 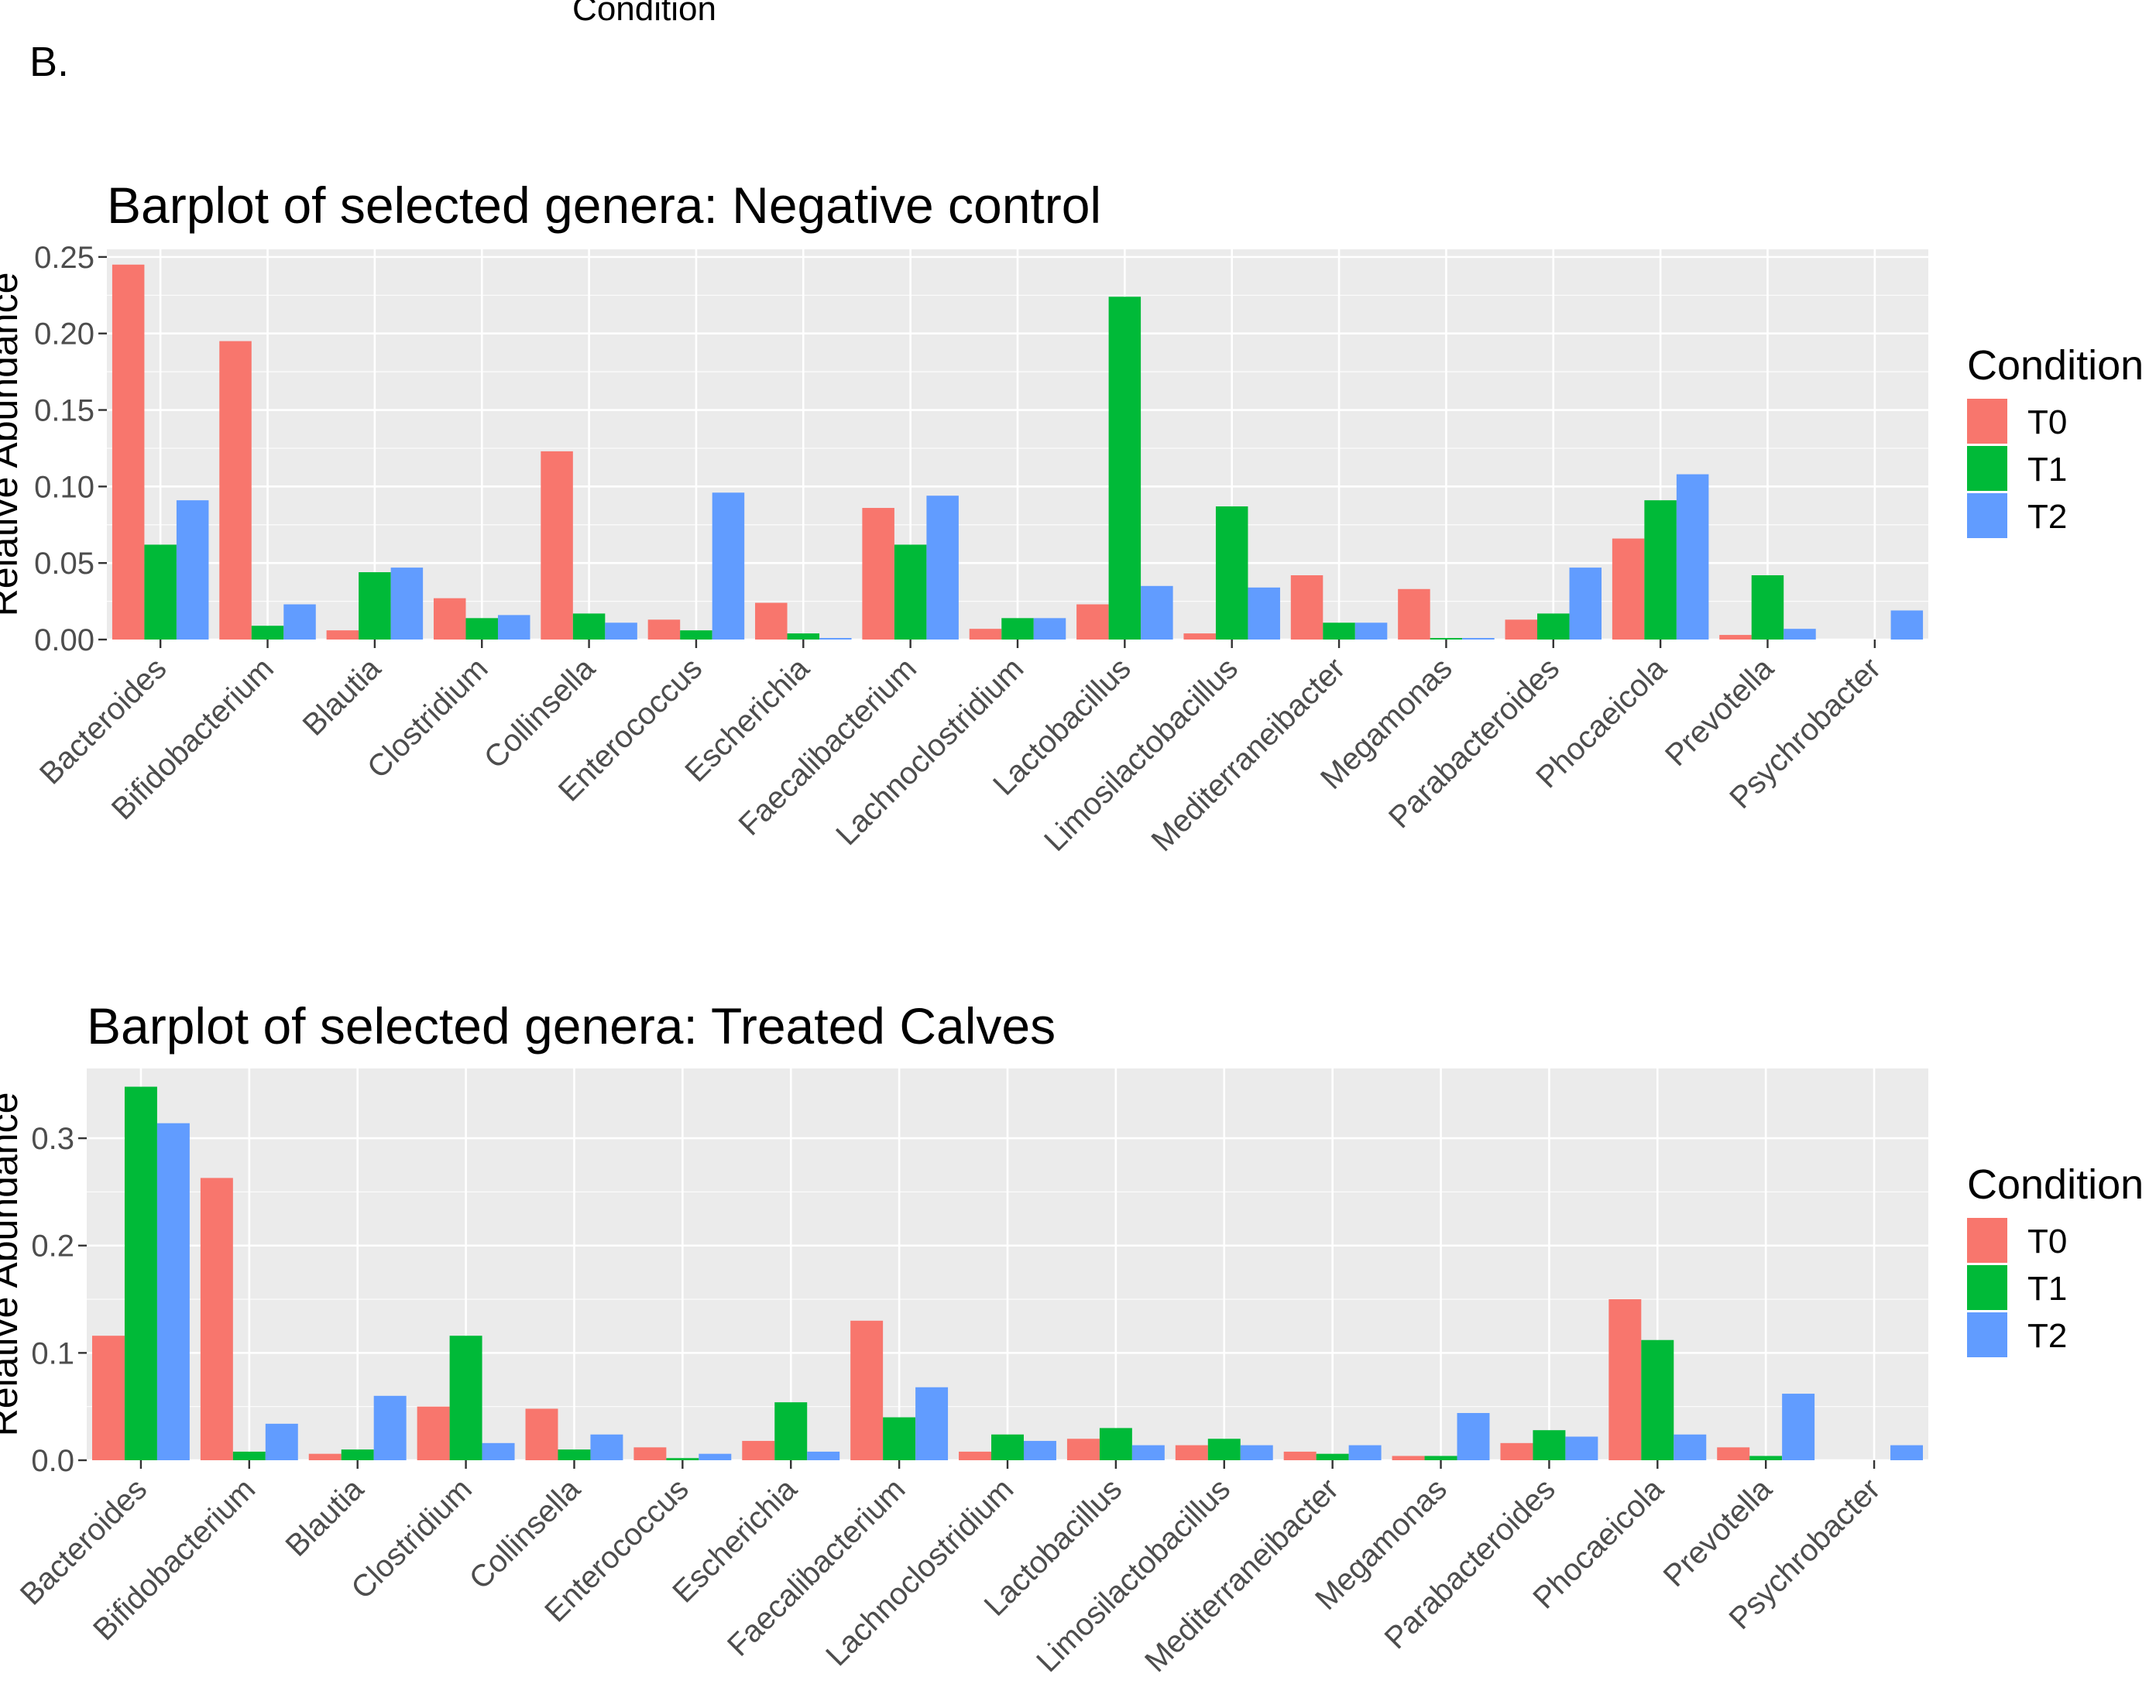 What do you see at coordinates (1414, 614) in the screenshot?
I see `bar-megamonas-t0` at bounding box center [1414, 614].